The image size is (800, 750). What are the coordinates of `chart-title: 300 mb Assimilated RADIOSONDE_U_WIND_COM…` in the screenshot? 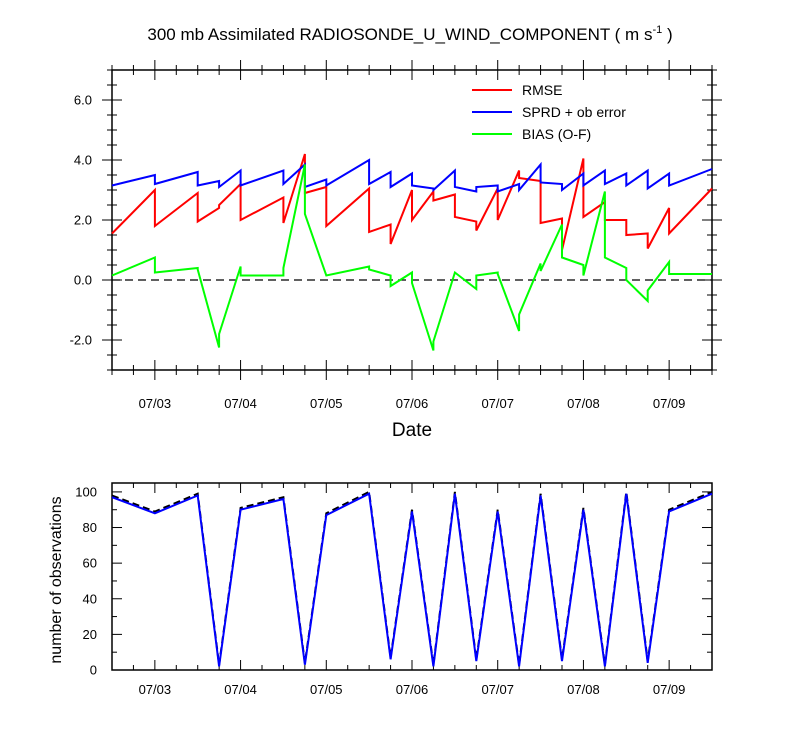 It's located at (409, 34).